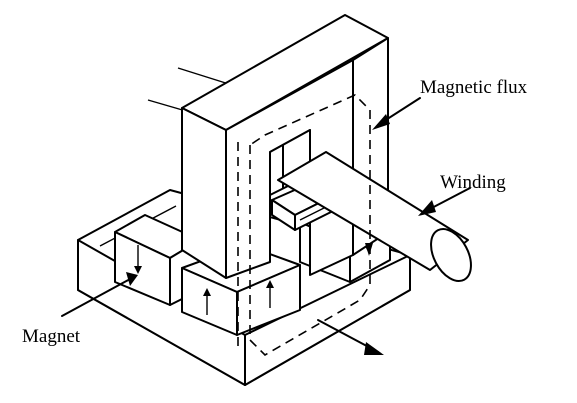 The height and width of the screenshot is (403, 577). I want to click on winding-label: Winding, so click(473, 182).